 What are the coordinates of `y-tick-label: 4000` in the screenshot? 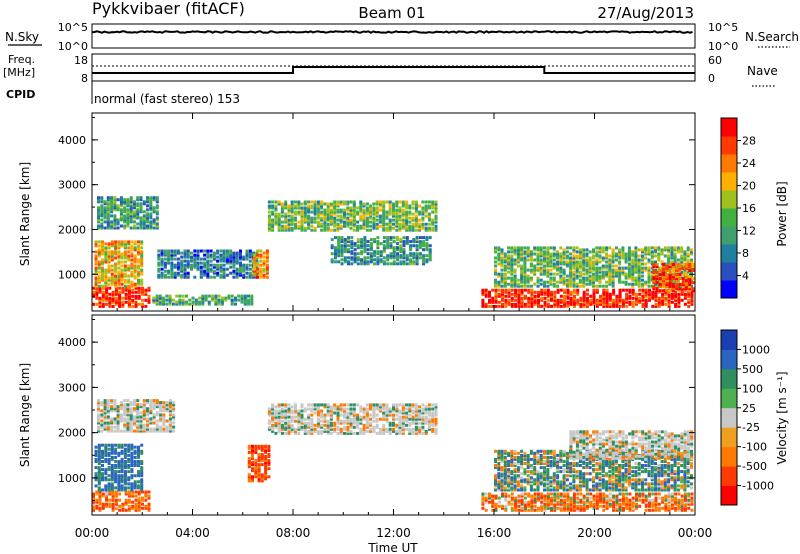 It's located at (72, 140).